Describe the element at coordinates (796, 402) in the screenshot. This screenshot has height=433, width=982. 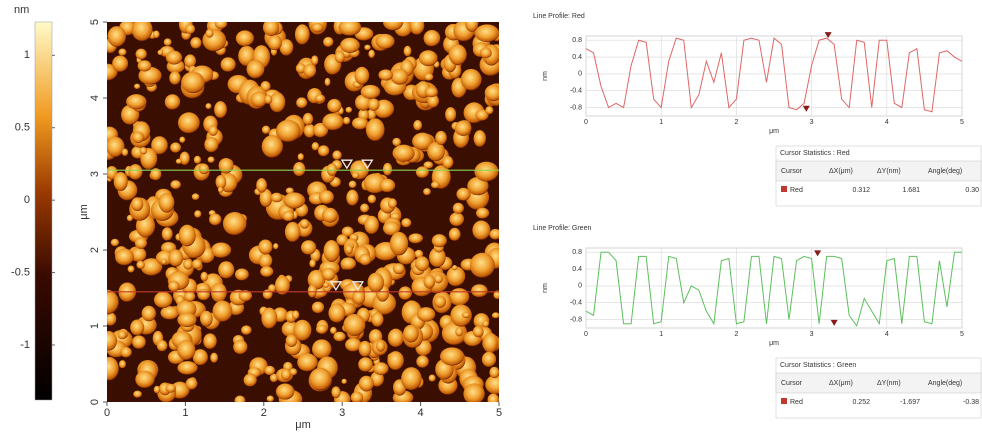
I see `stats-cell: Red` at that location.